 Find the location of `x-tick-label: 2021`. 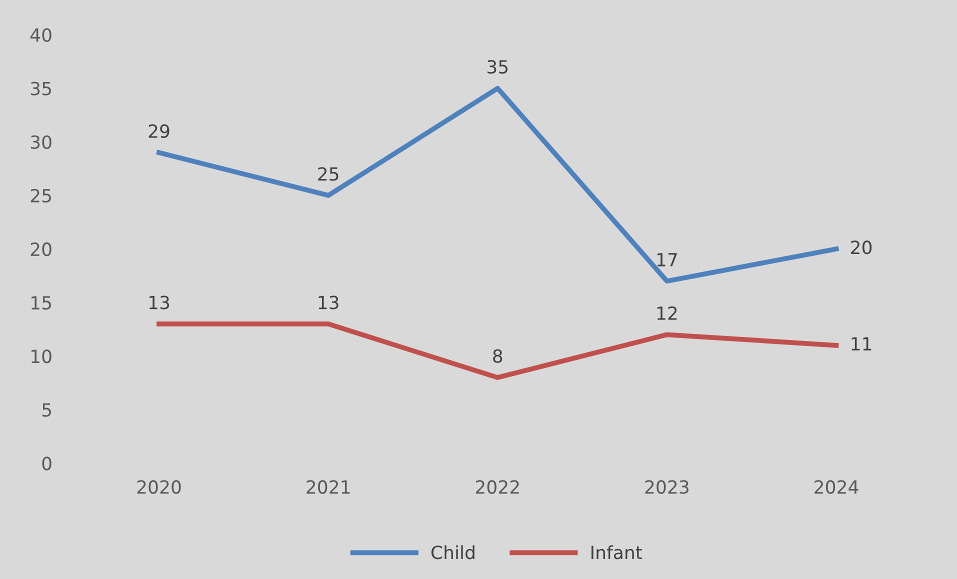

x-tick-label: 2021 is located at coordinates (328, 487).